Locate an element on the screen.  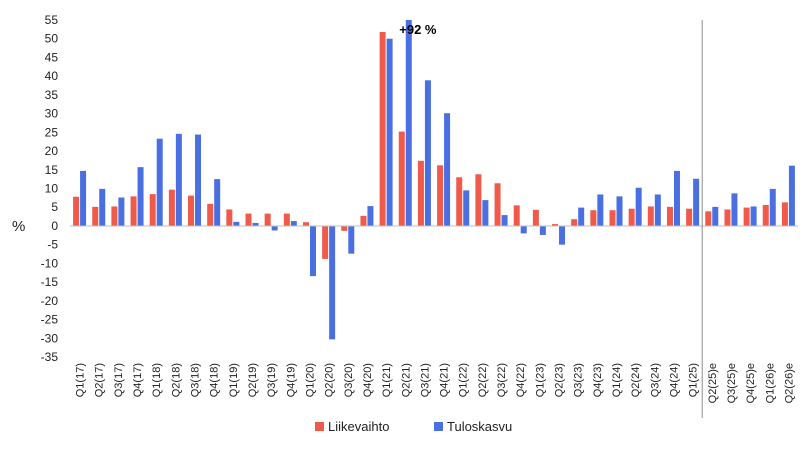
legend-swatch-liikevaihto is located at coordinates (319, 426).